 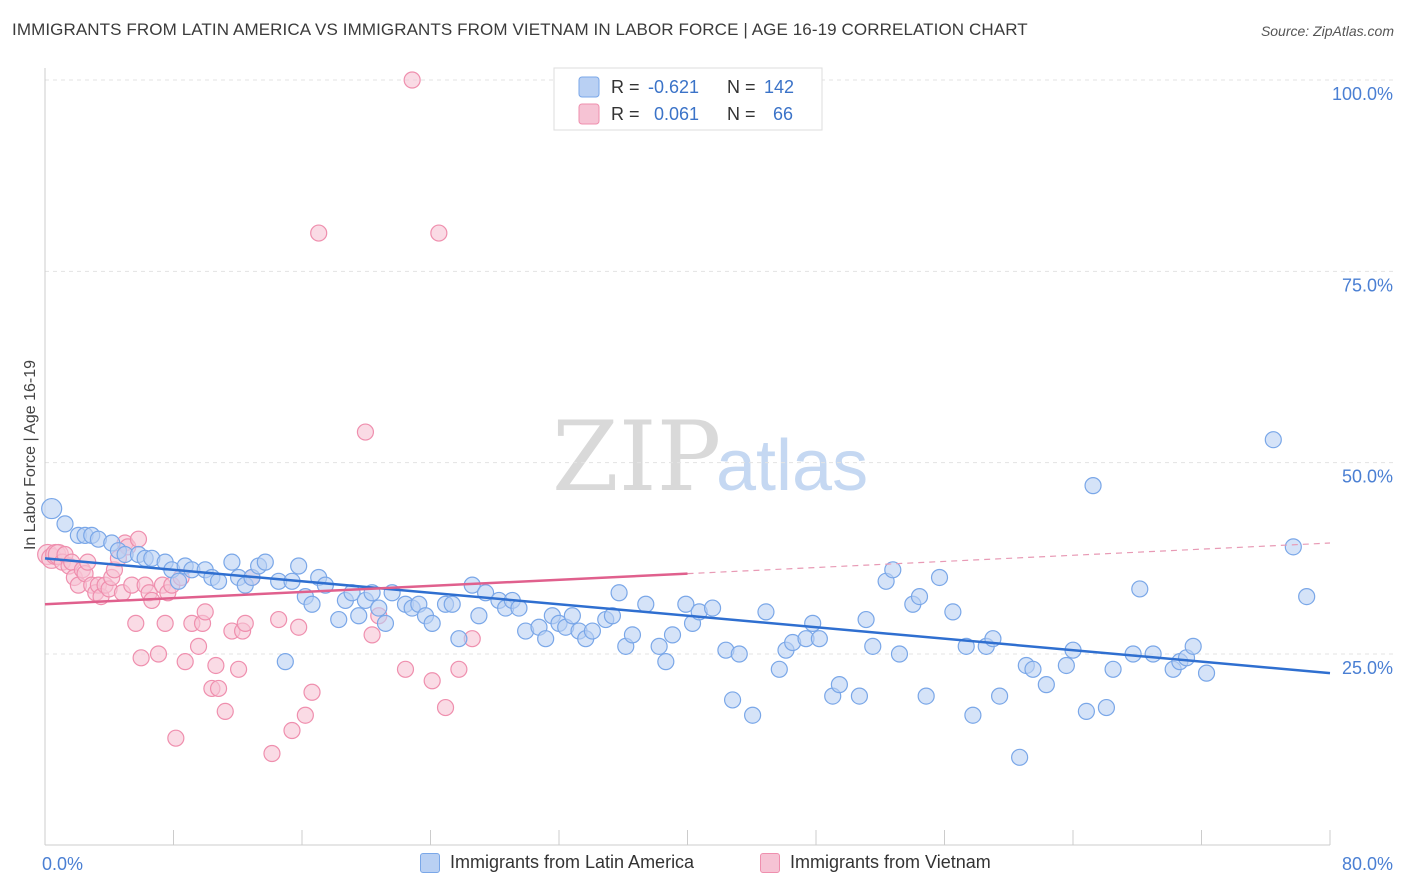 What do you see at coordinates (30, 455) in the screenshot?
I see `y-axis-label: In Labor Force | Age 16-19` at bounding box center [30, 455].